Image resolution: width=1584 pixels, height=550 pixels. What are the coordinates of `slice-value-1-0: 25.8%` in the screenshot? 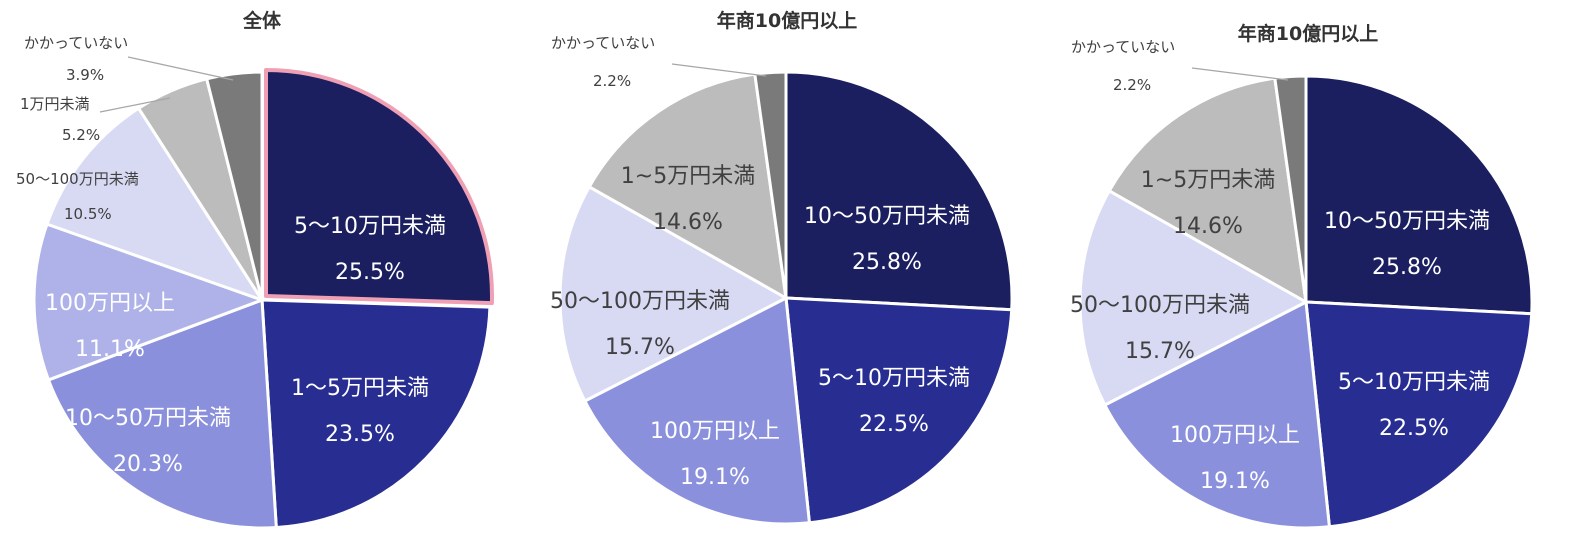 It's located at (887, 262).